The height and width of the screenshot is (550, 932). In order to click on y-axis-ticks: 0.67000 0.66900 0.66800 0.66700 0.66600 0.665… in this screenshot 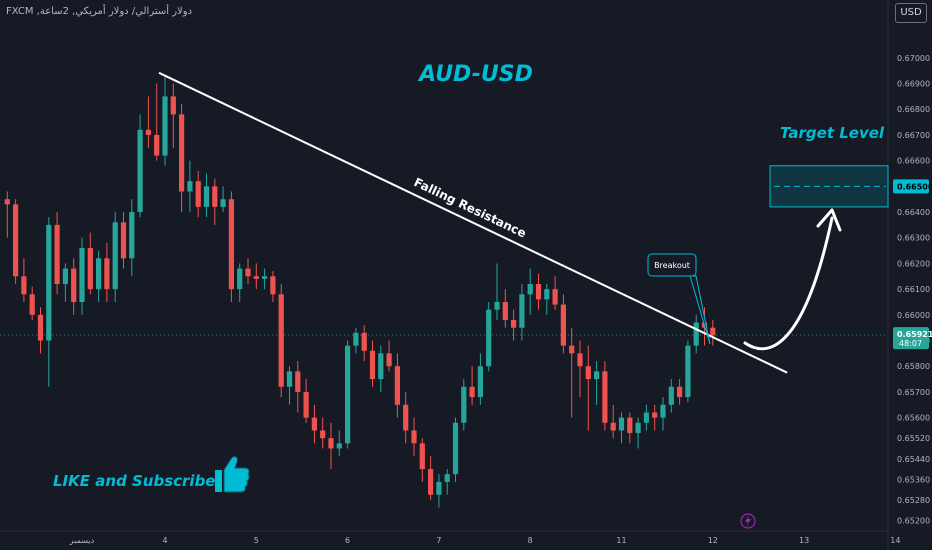, I will do `click(913, 290)`.